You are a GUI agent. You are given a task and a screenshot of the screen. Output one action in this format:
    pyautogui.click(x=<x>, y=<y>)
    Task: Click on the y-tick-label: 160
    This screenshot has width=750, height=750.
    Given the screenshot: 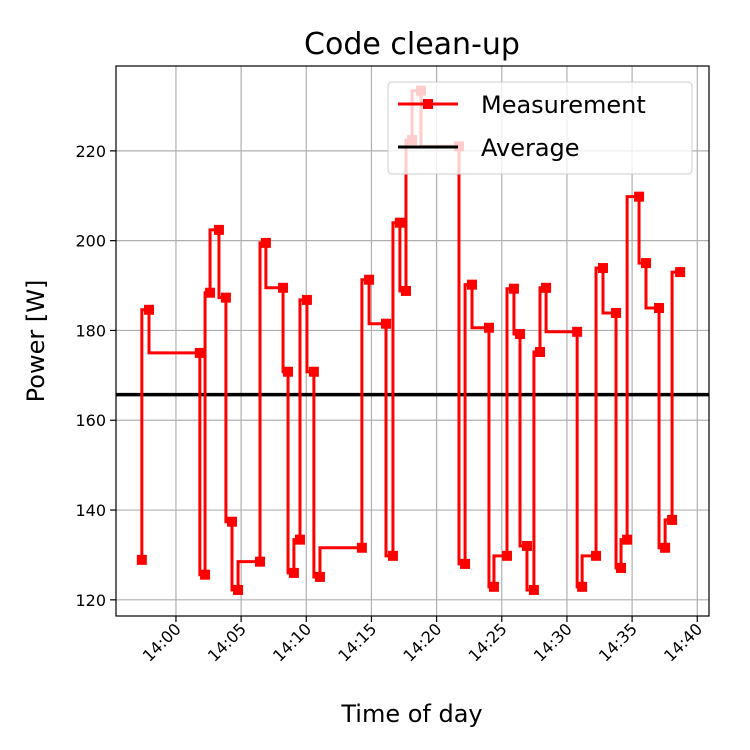 What is the action you would take?
    pyautogui.click(x=90, y=420)
    